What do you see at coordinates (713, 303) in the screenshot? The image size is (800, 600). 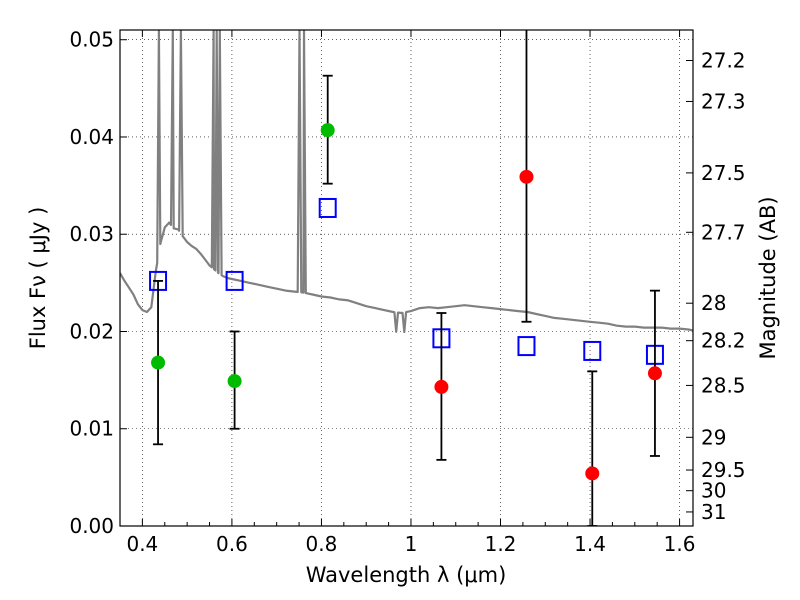 I see `mag-tick-label: 28` at bounding box center [713, 303].